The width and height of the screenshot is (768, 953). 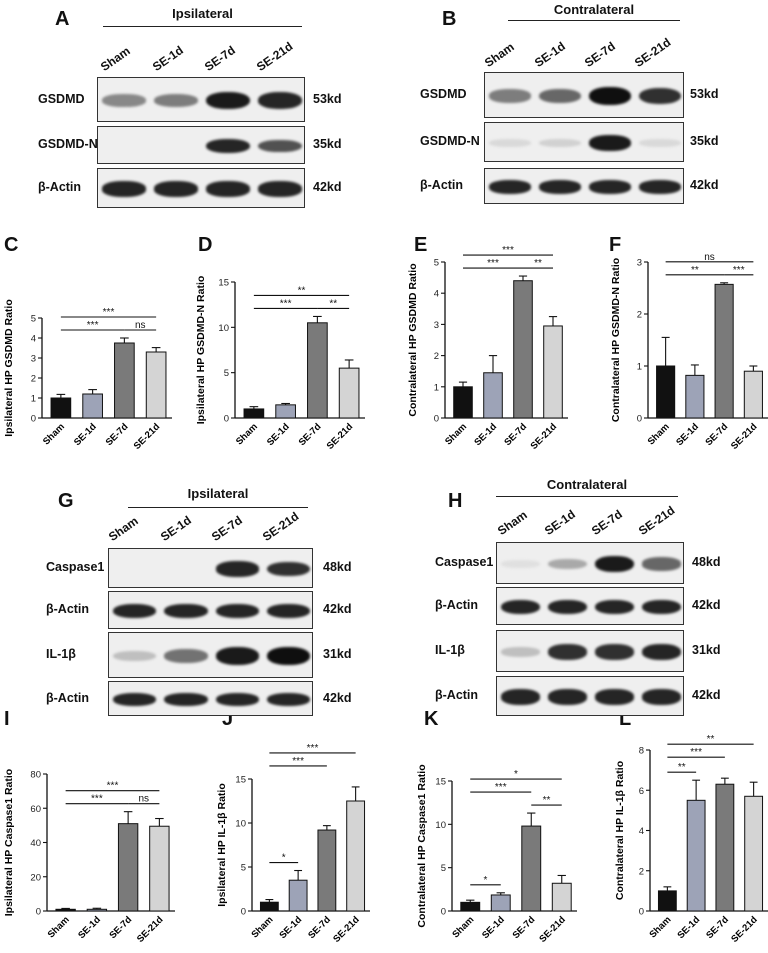 I want to click on blot-kd-label: 31kd, so click(x=706, y=650).